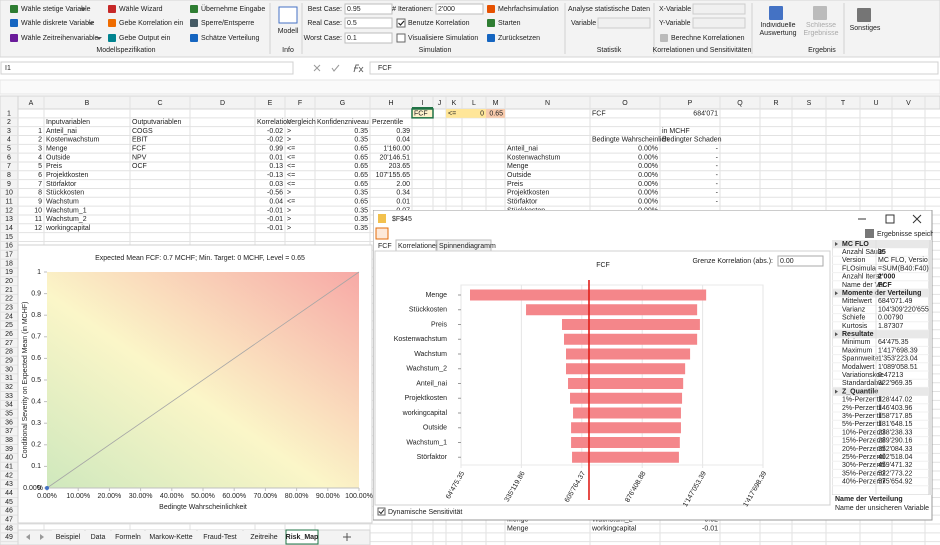  Describe the element at coordinates (9, 113) in the screenshot. I see `row-header: 1` at that location.